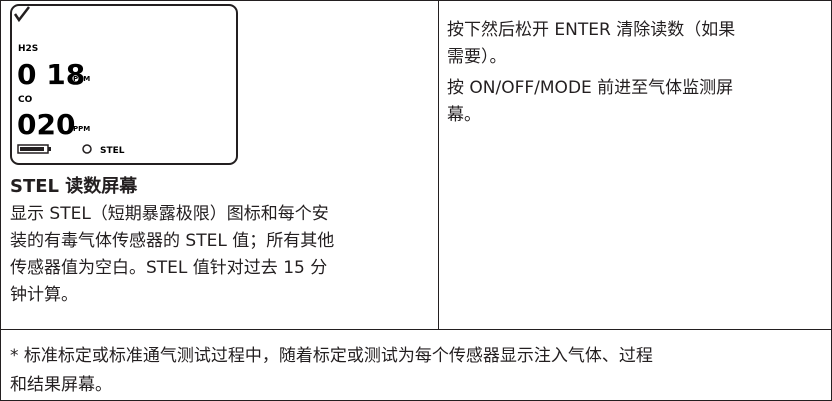 The image size is (832, 401). Describe the element at coordinates (51, 74) in the screenshot. I see `lcd-reading: 0 18` at that location.